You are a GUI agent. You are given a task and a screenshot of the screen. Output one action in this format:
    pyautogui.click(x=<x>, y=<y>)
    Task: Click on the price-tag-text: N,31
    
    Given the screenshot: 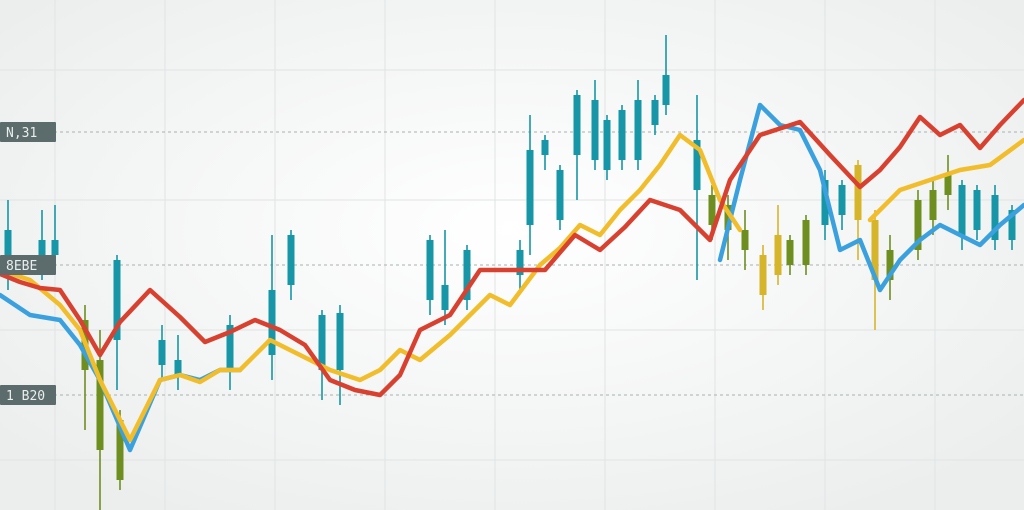 What is the action you would take?
    pyautogui.click(x=21, y=133)
    